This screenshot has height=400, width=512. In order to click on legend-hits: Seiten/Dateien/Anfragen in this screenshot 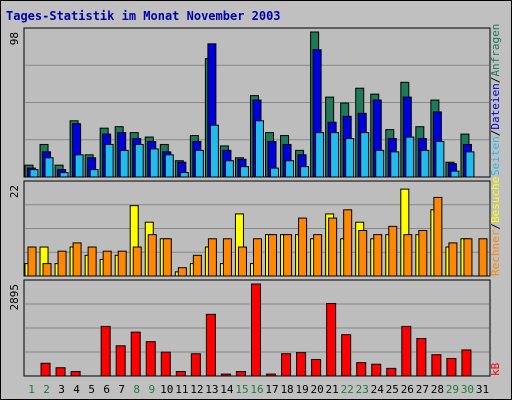, I will do `click(495, 100)`.